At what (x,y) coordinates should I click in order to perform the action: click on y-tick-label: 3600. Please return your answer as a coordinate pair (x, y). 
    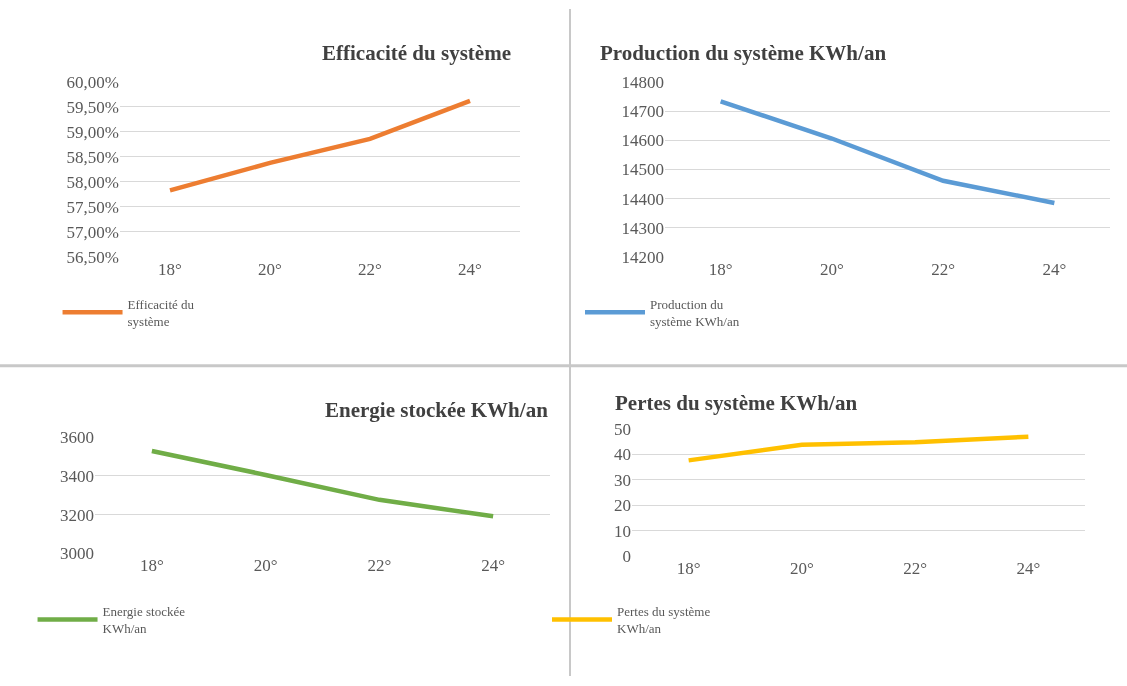
    Looking at the image, I should click on (77, 437).